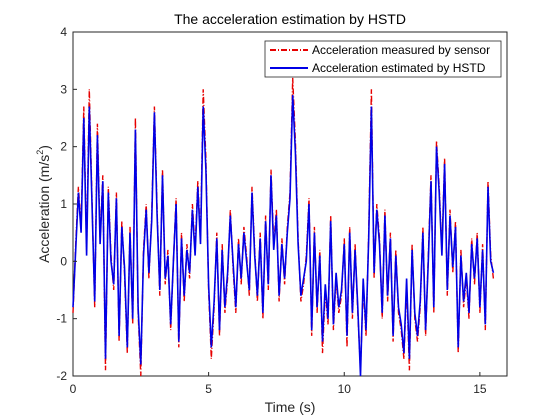  What do you see at coordinates (61, 376) in the screenshot?
I see `y-tick-label-0: -2` at bounding box center [61, 376].